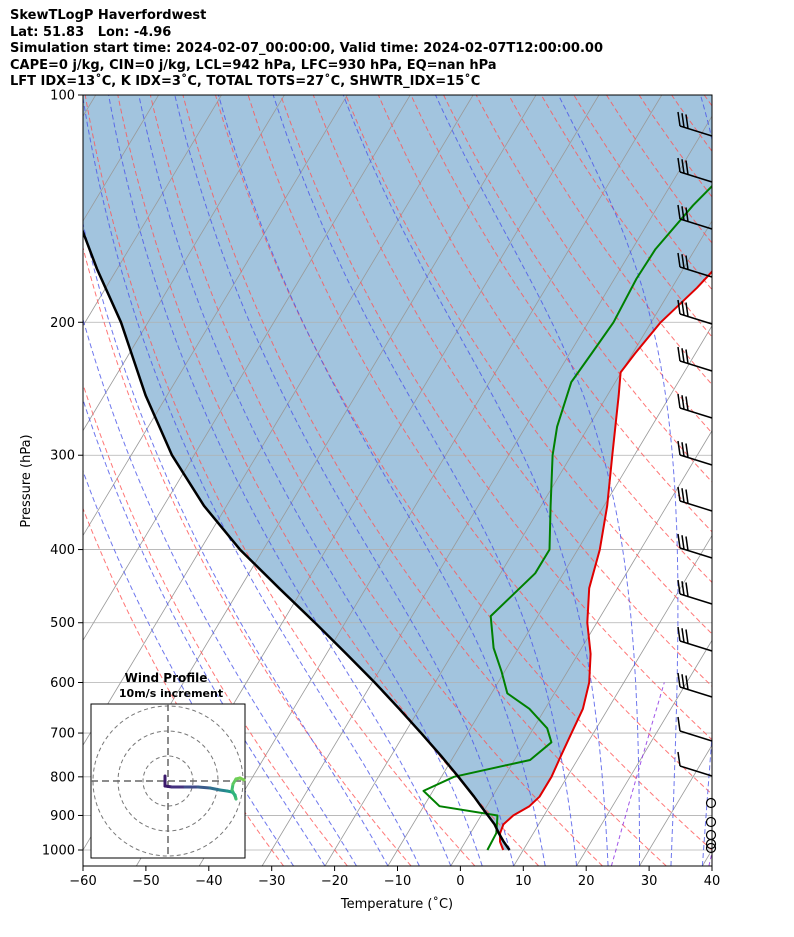 The image size is (794, 937). Describe the element at coordinates (62, 456) in the screenshot. I see `y-tick-label: 300` at that location.